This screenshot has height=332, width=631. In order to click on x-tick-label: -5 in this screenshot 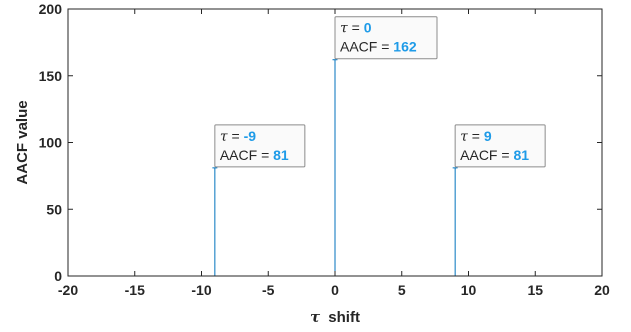, I will do `click(268, 290)`.